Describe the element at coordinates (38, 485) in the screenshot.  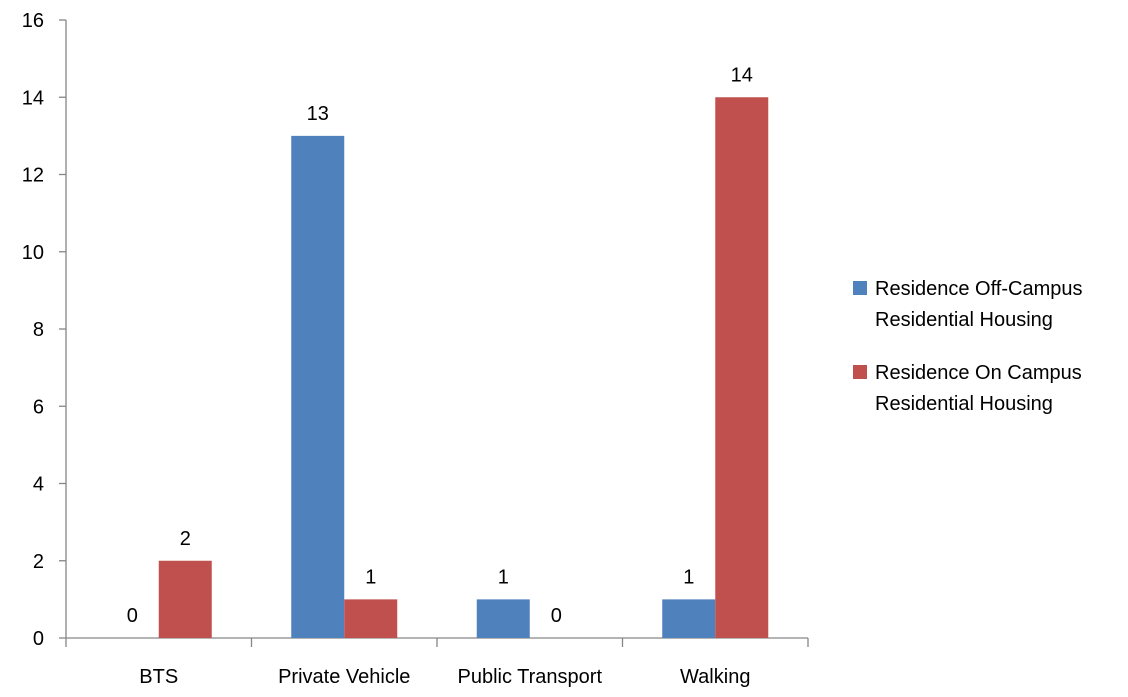
I see `y-tick-label: 4` at that location.